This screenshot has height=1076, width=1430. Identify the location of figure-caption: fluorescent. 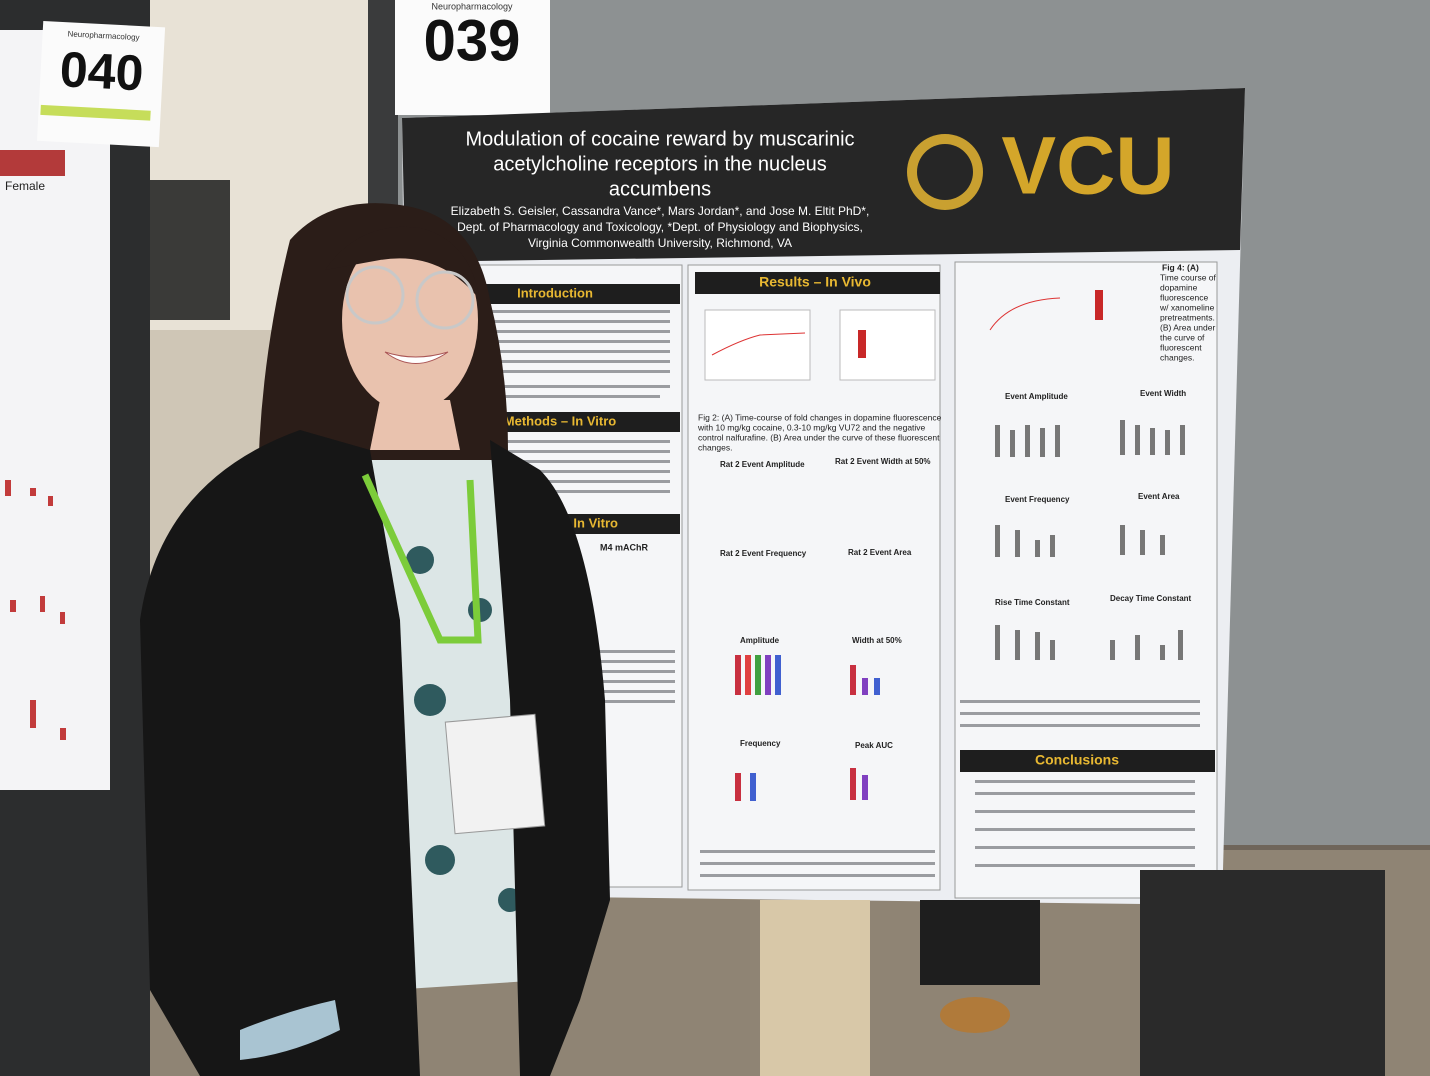
(1181, 347).